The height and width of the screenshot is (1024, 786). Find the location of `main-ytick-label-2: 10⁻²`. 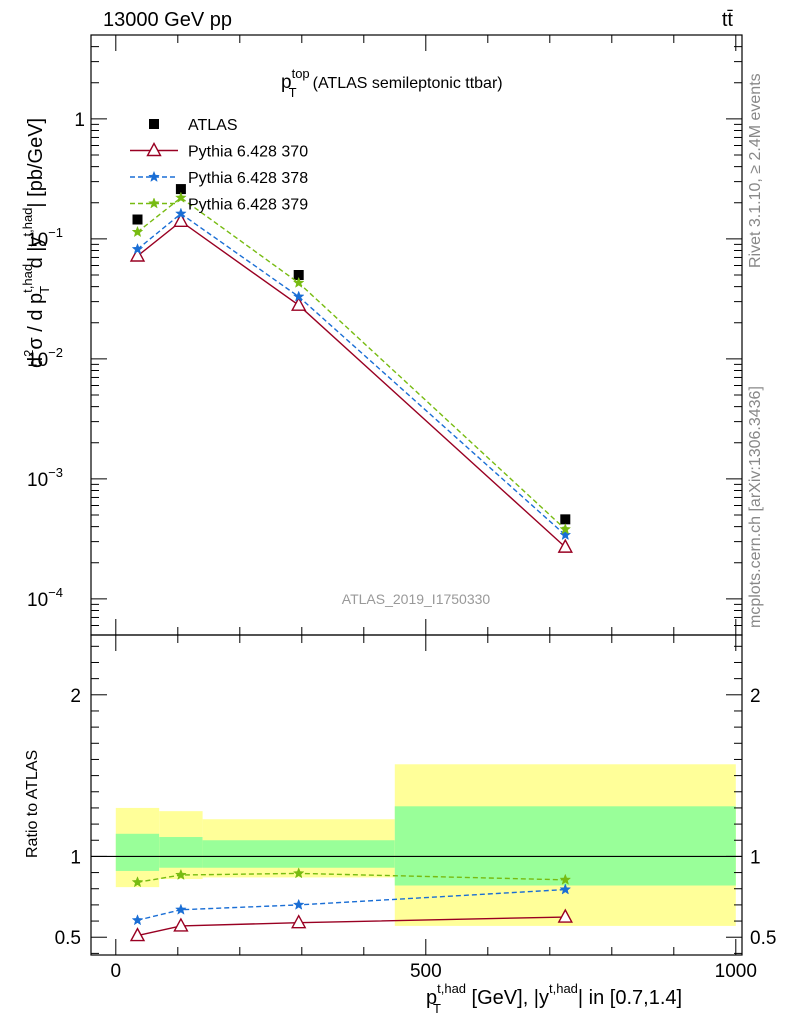

main-ytick-label-2: 10⁻² is located at coordinates (45, 358).